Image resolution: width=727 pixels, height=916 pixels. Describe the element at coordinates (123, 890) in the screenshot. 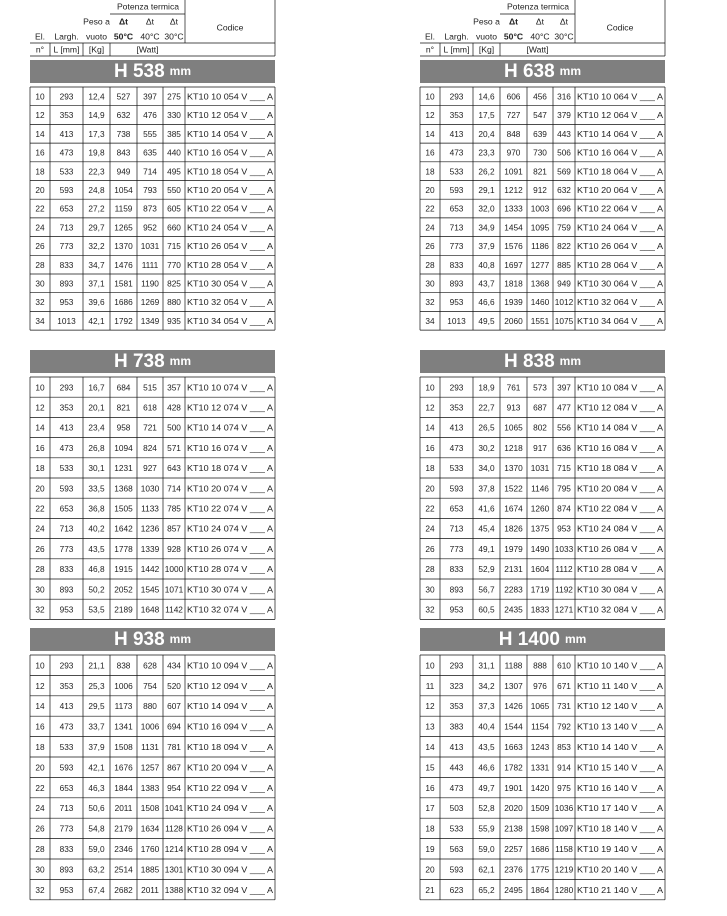

I see `cell: 2682` at that location.